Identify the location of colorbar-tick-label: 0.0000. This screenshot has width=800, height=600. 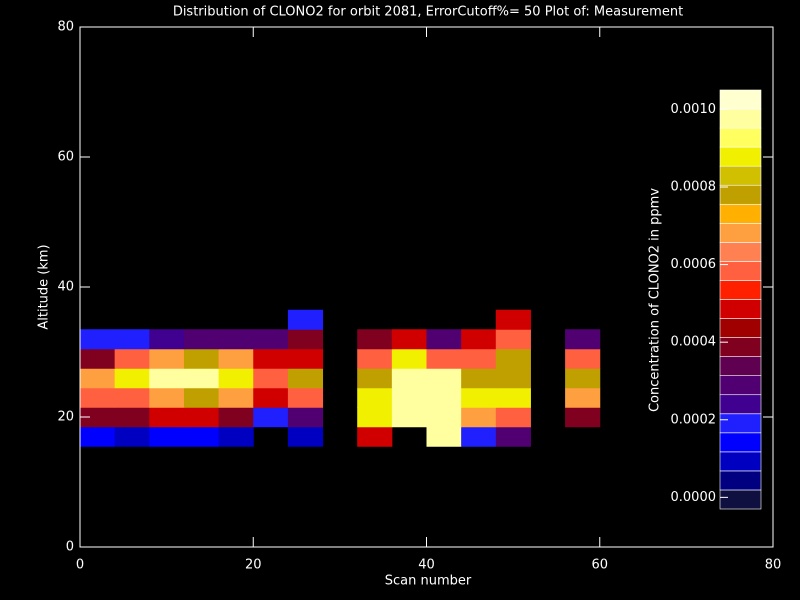
(694, 497).